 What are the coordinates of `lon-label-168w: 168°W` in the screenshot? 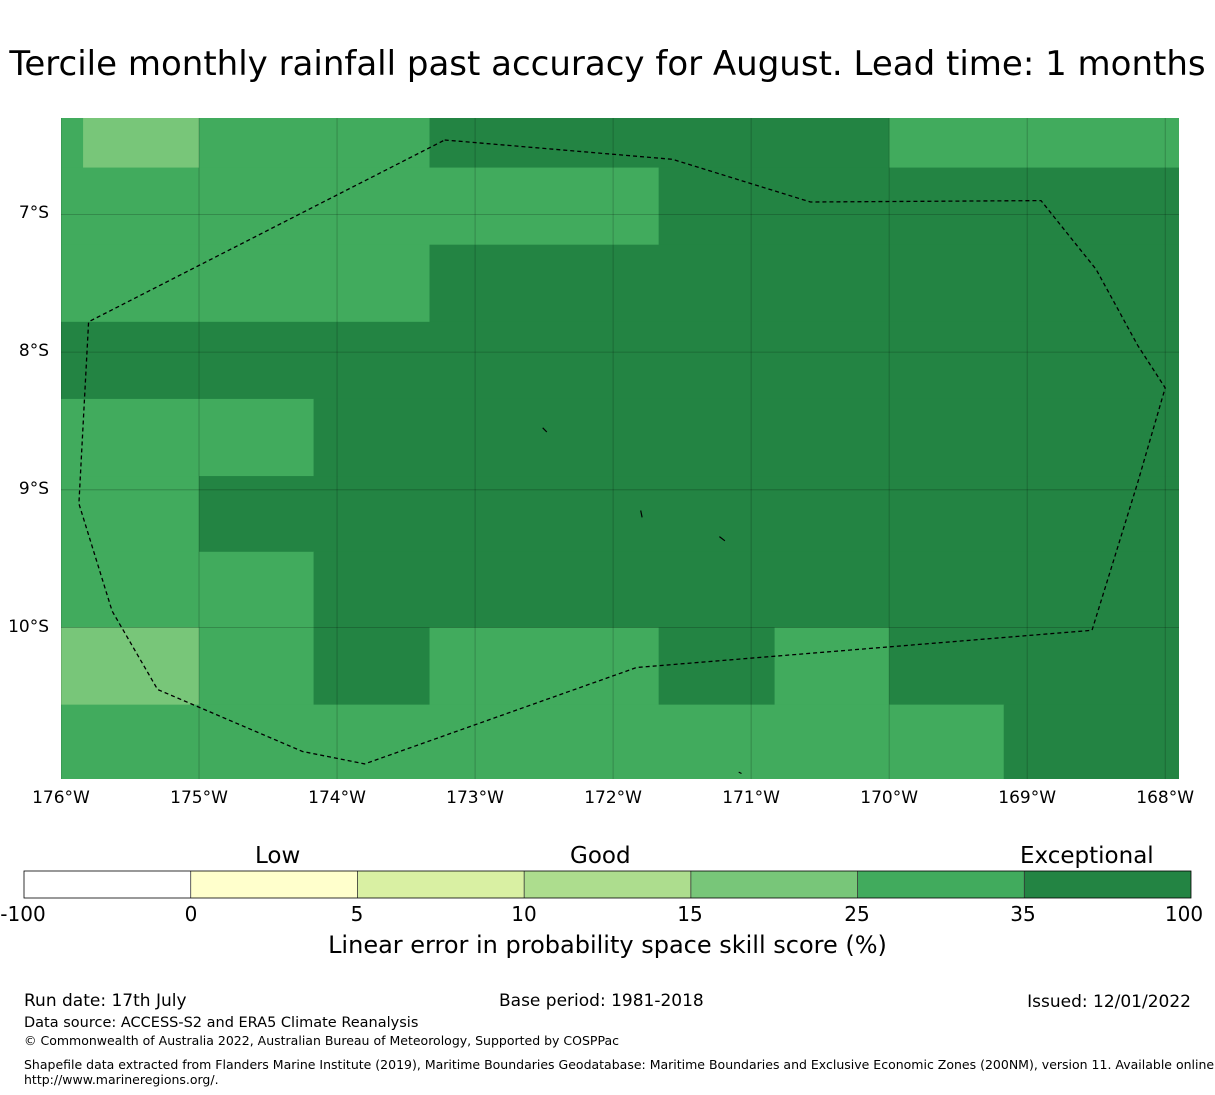 It's located at (1165, 798).